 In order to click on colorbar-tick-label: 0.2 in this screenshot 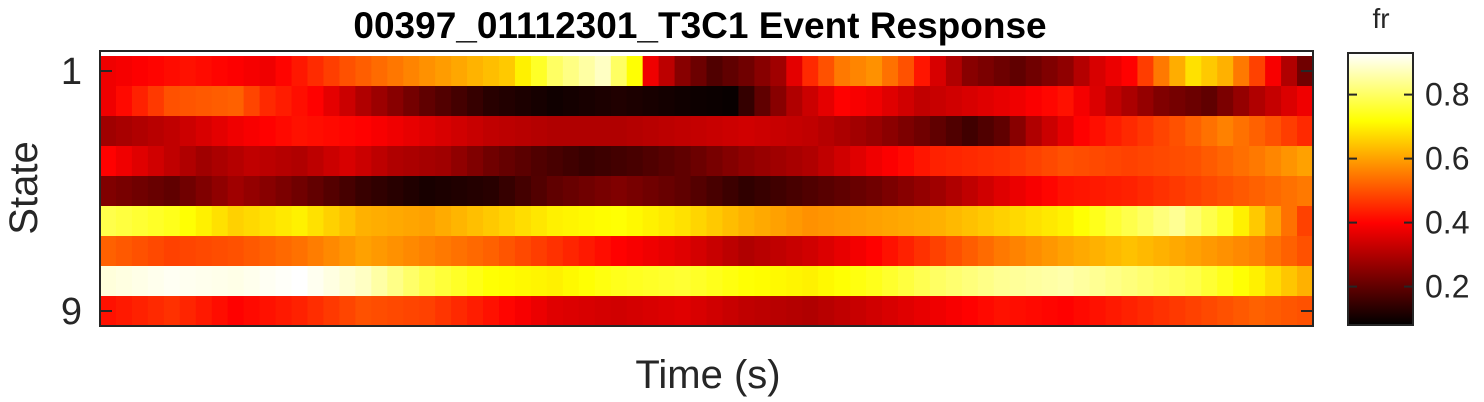, I will do `click(1447, 287)`.